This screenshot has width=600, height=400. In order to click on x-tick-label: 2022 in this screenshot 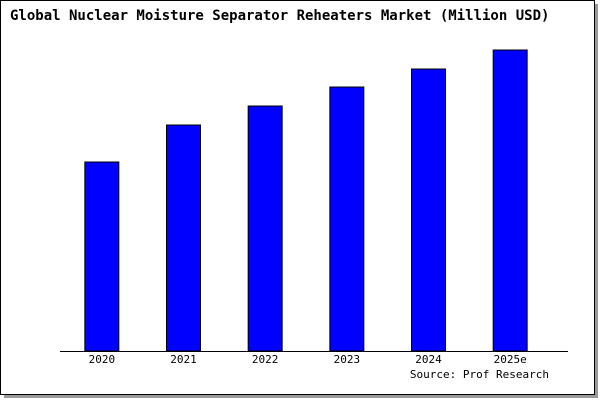, I will do `click(265, 359)`.